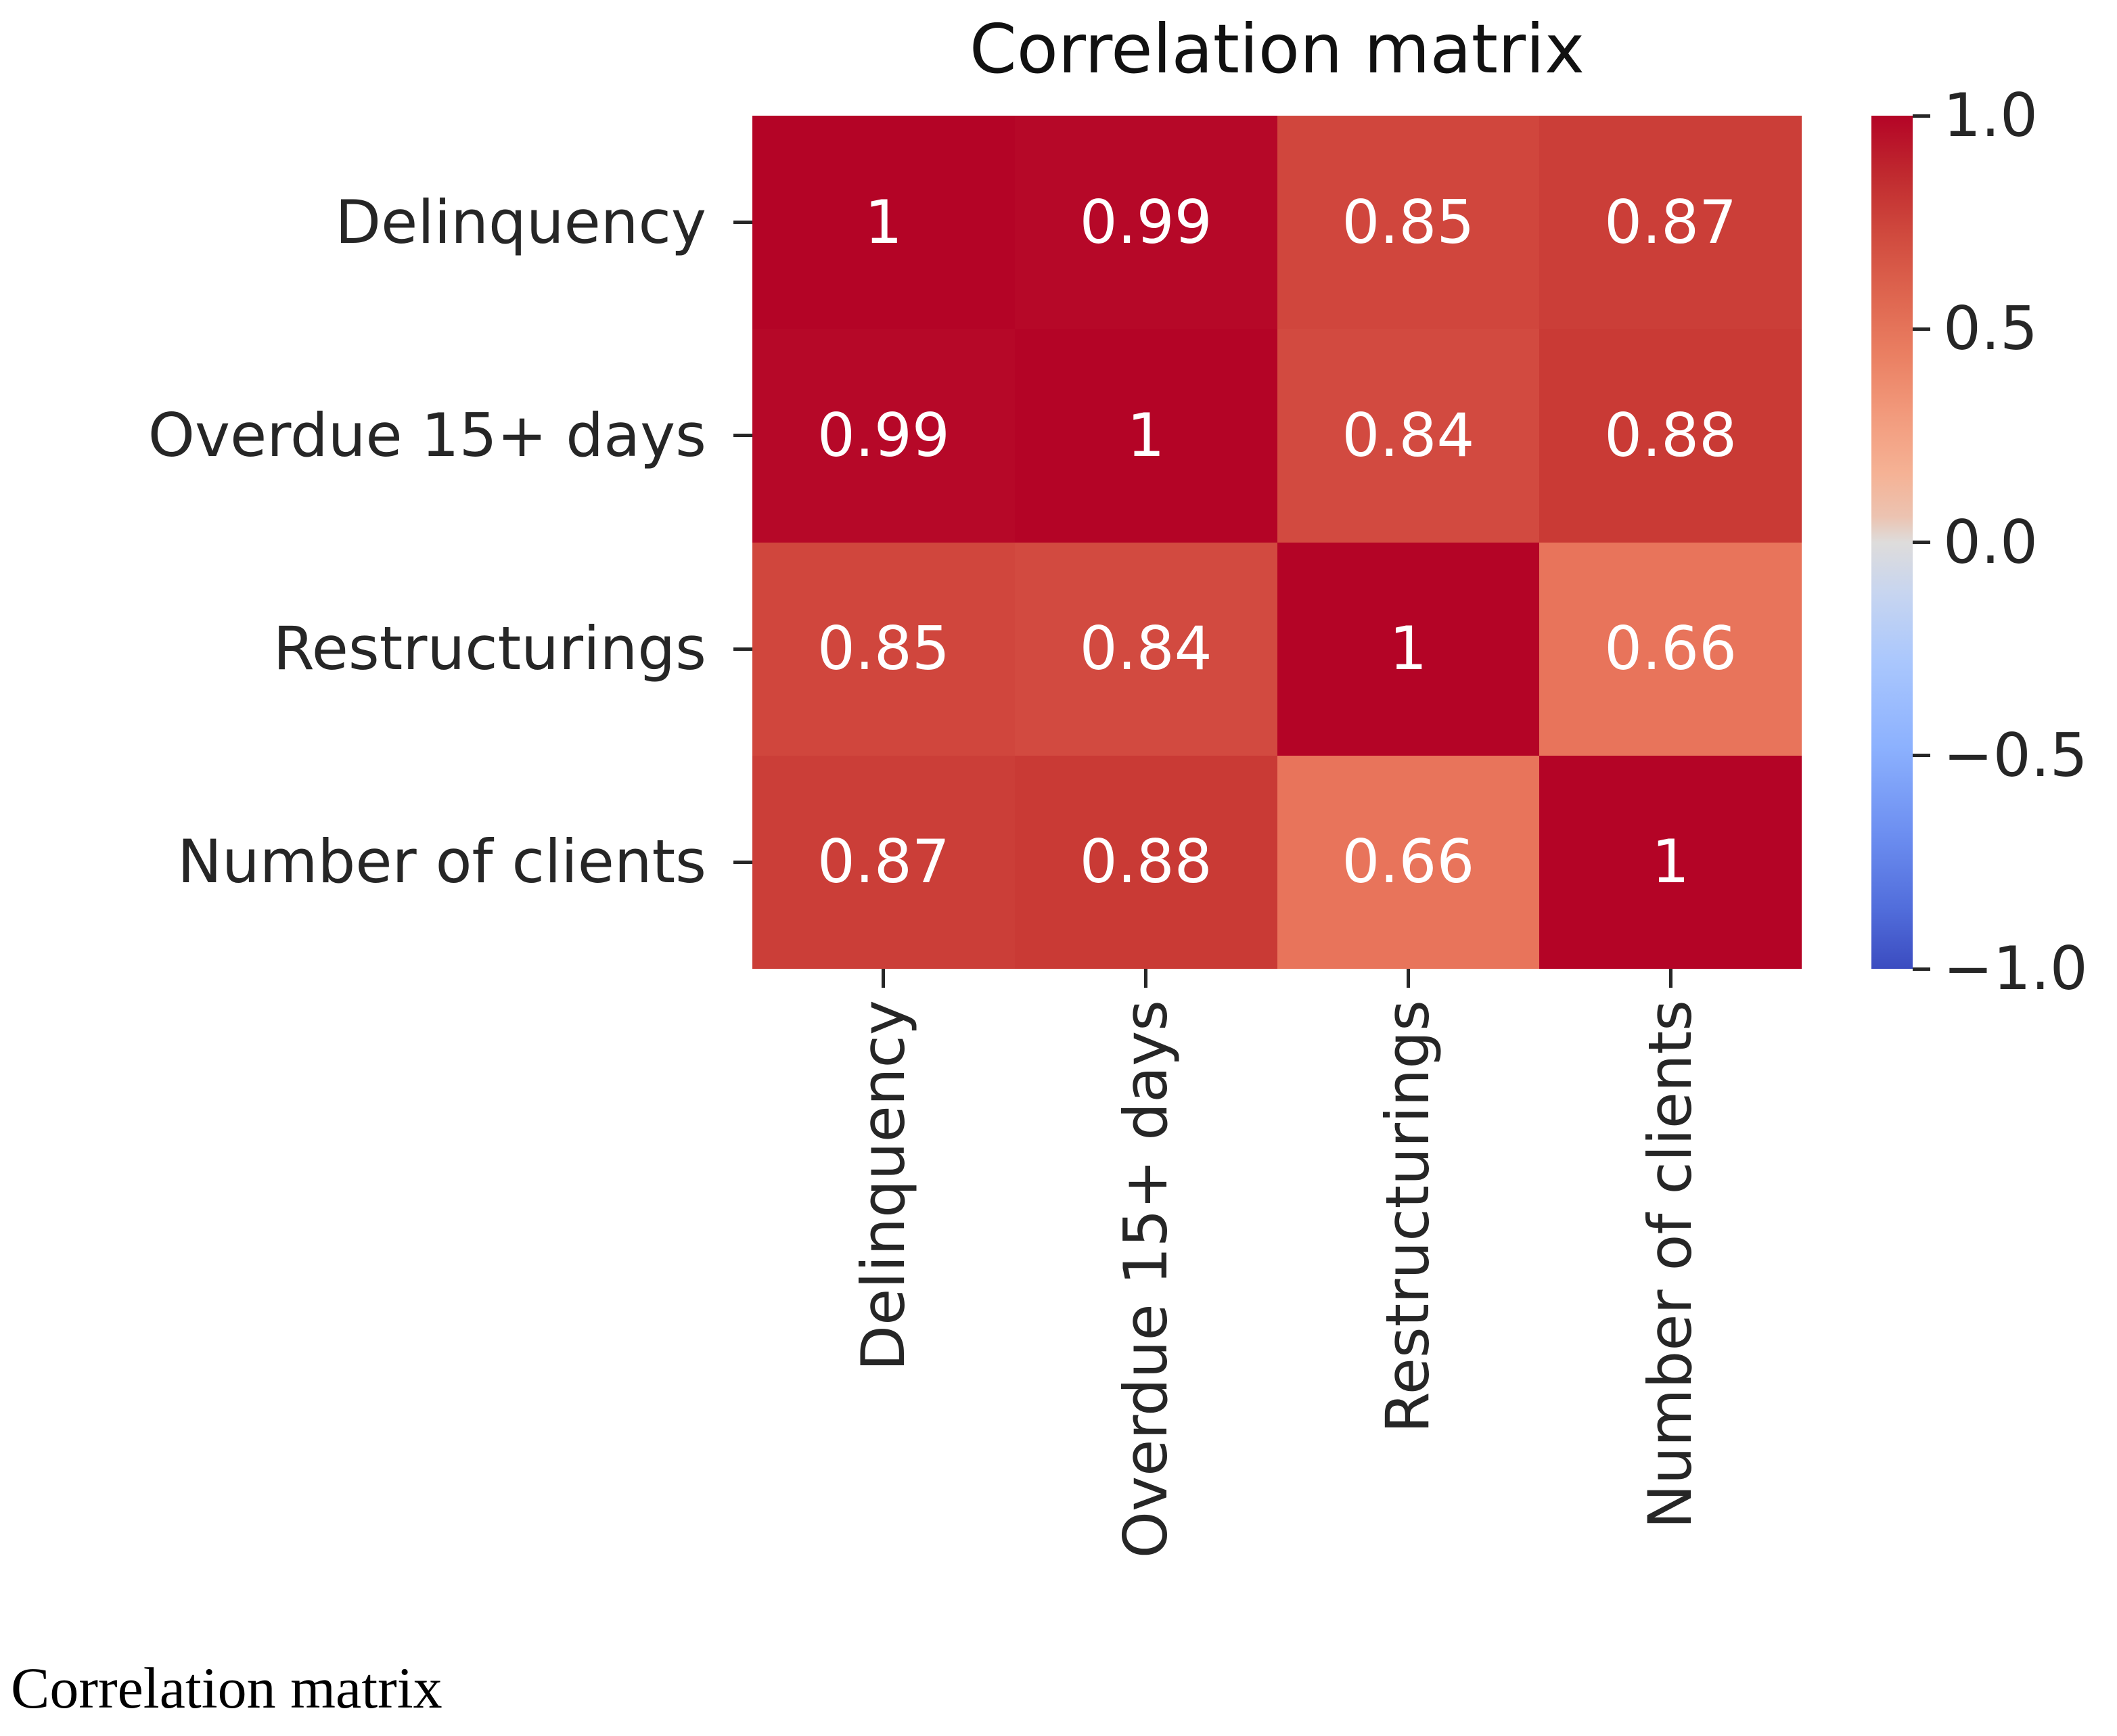 The width and height of the screenshot is (2117, 1736). Describe the element at coordinates (1990, 542) in the screenshot. I see `colorbar-tick-label: 0.0` at that location.